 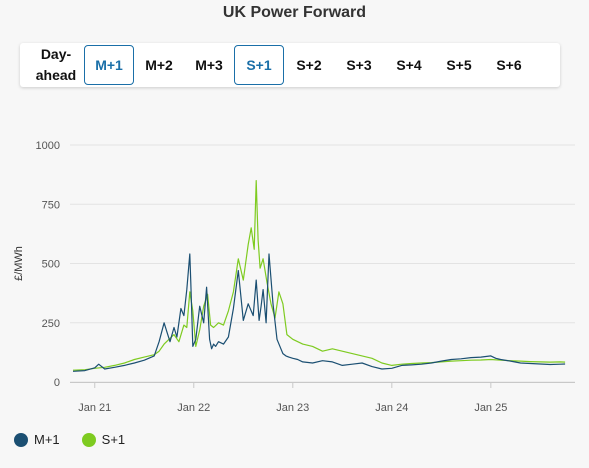 I want to click on x-tick-label: Jan 22, so click(x=193, y=408).